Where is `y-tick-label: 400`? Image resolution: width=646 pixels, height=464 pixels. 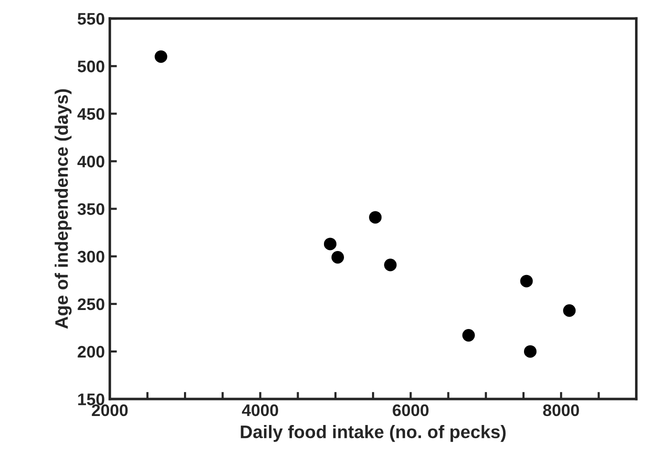
y-tick-label: 400 is located at coordinates (90, 162).